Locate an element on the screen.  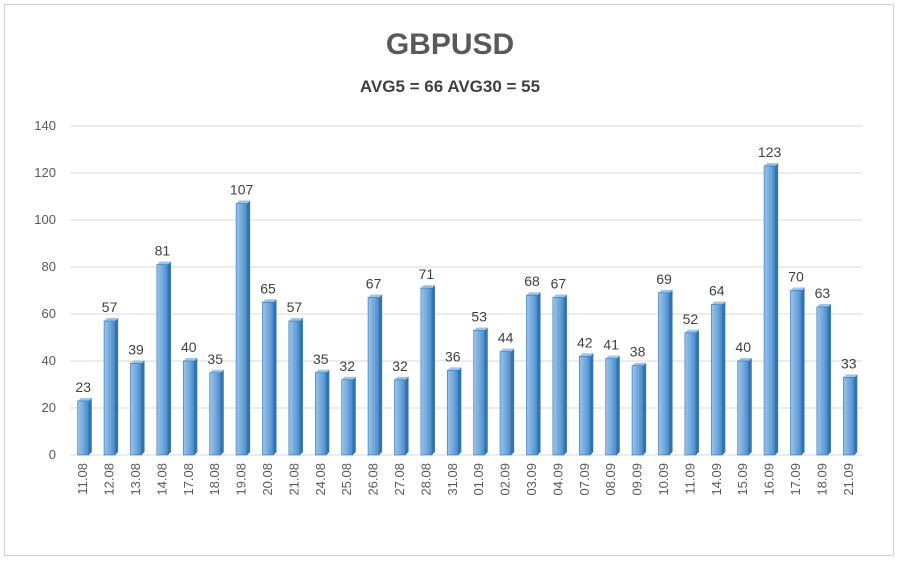
data-label: 68 is located at coordinates (532, 281).